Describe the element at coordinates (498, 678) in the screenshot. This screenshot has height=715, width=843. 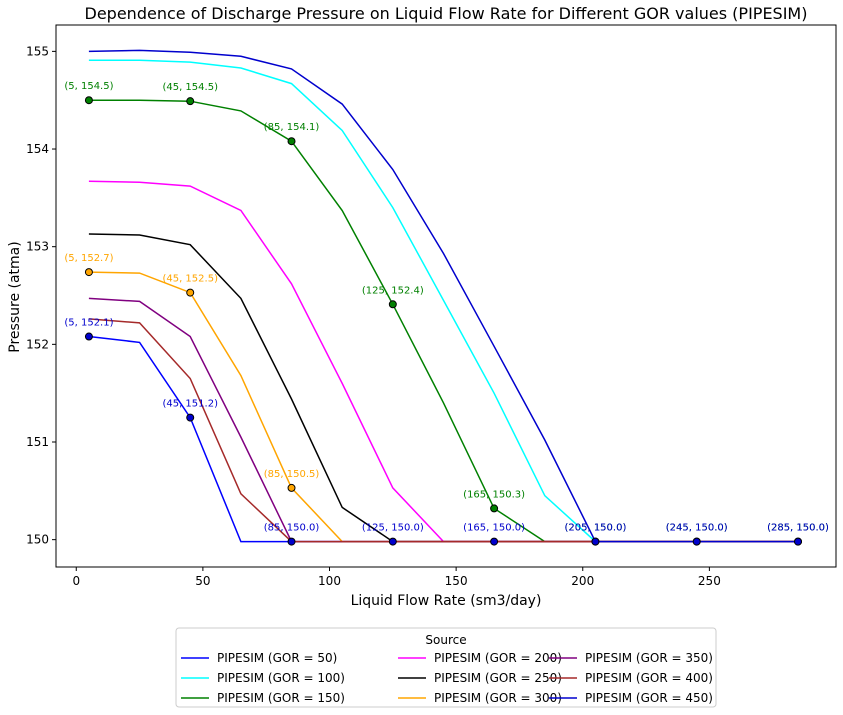
I see `legend-entry: PIPESIM (GOR = 250)` at that location.